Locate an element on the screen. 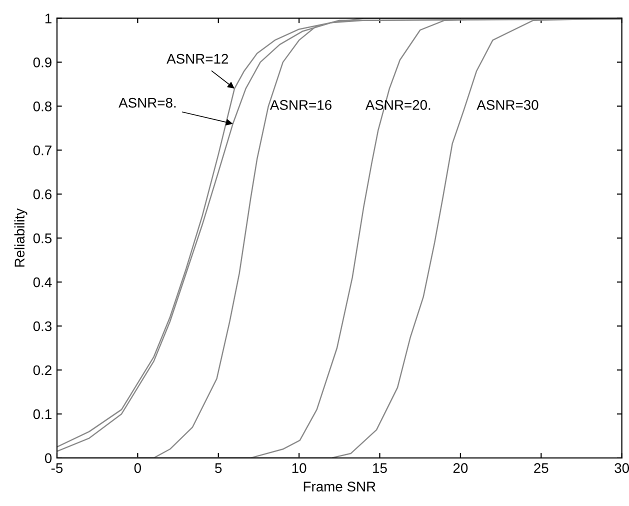 This screenshot has width=629, height=506. annotation: ASNR=12 is located at coordinates (197, 59).